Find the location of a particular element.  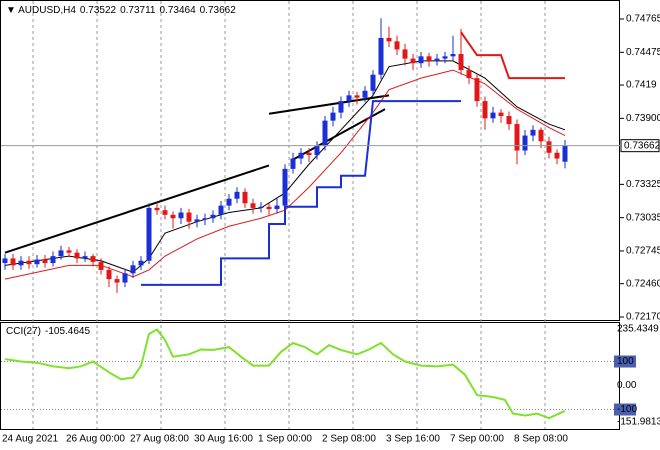

x-tick-label: 3 Sep 16:00 is located at coordinates (413, 439).